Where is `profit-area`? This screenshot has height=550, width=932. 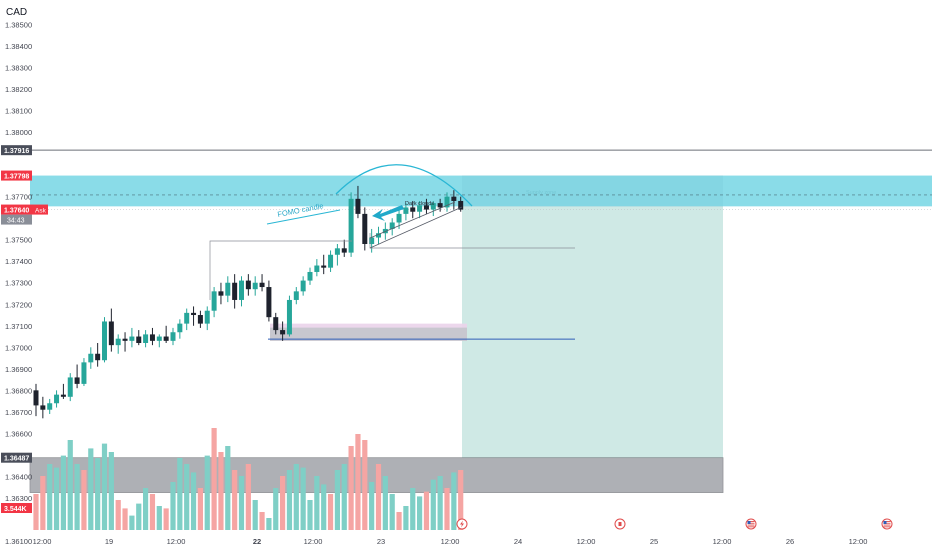
profit-area is located at coordinates (592, 332).